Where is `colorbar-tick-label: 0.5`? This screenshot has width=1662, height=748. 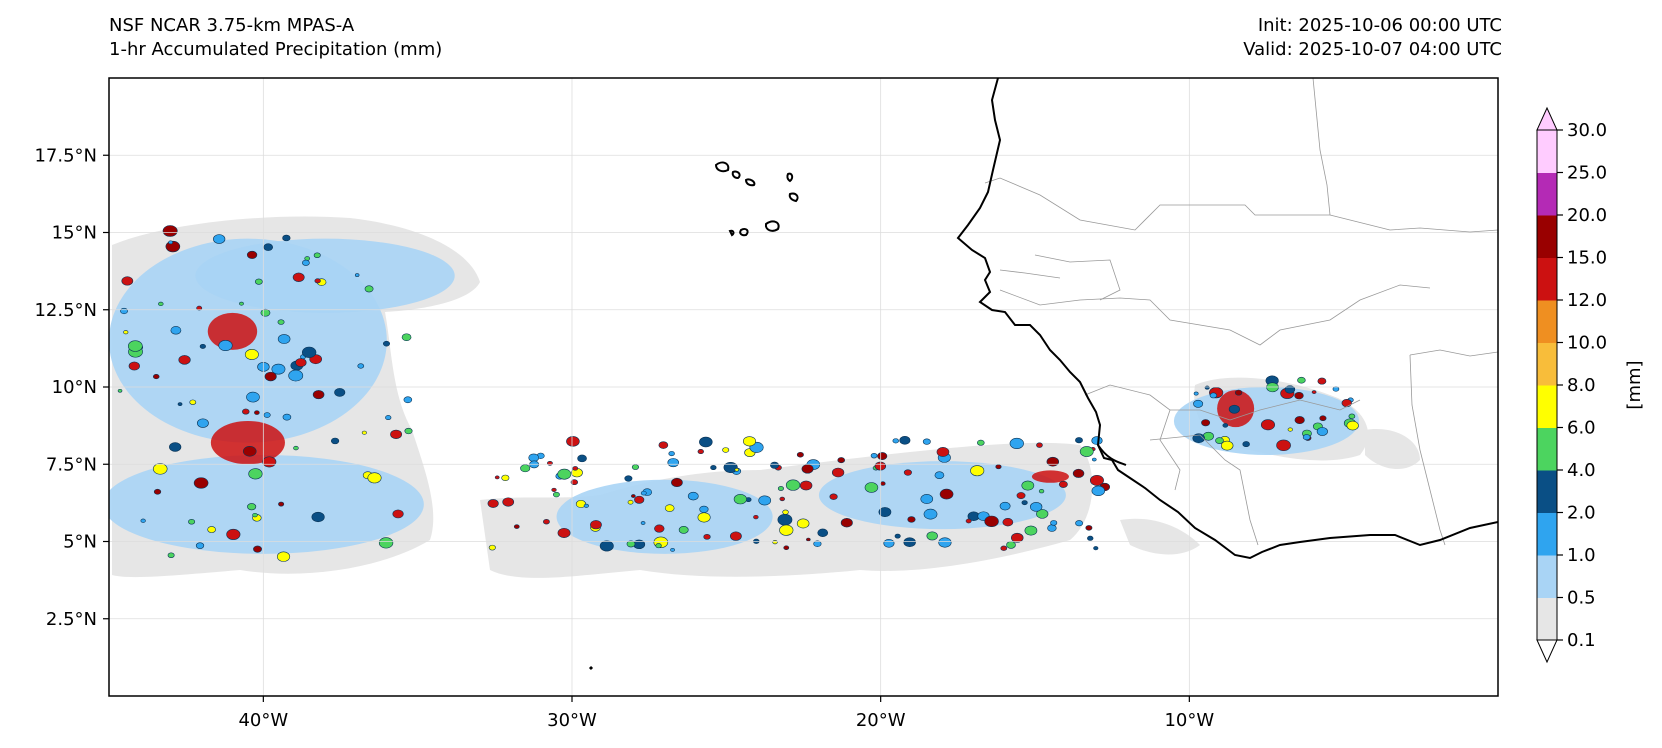 colorbar-tick-label: 0.5 is located at coordinates (1581, 598).